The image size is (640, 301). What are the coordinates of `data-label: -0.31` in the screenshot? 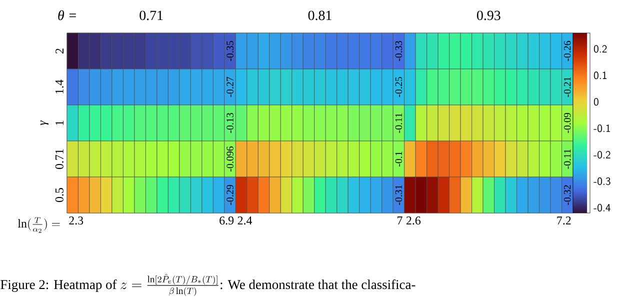 It's located at (398, 195).